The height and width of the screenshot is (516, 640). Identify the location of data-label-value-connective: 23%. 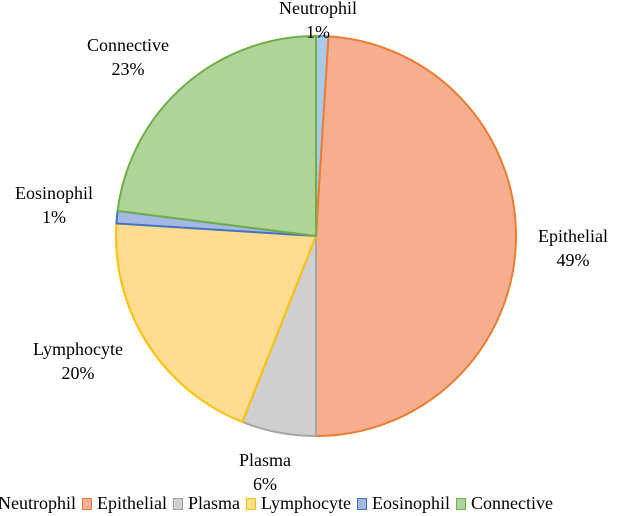
(128, 69).